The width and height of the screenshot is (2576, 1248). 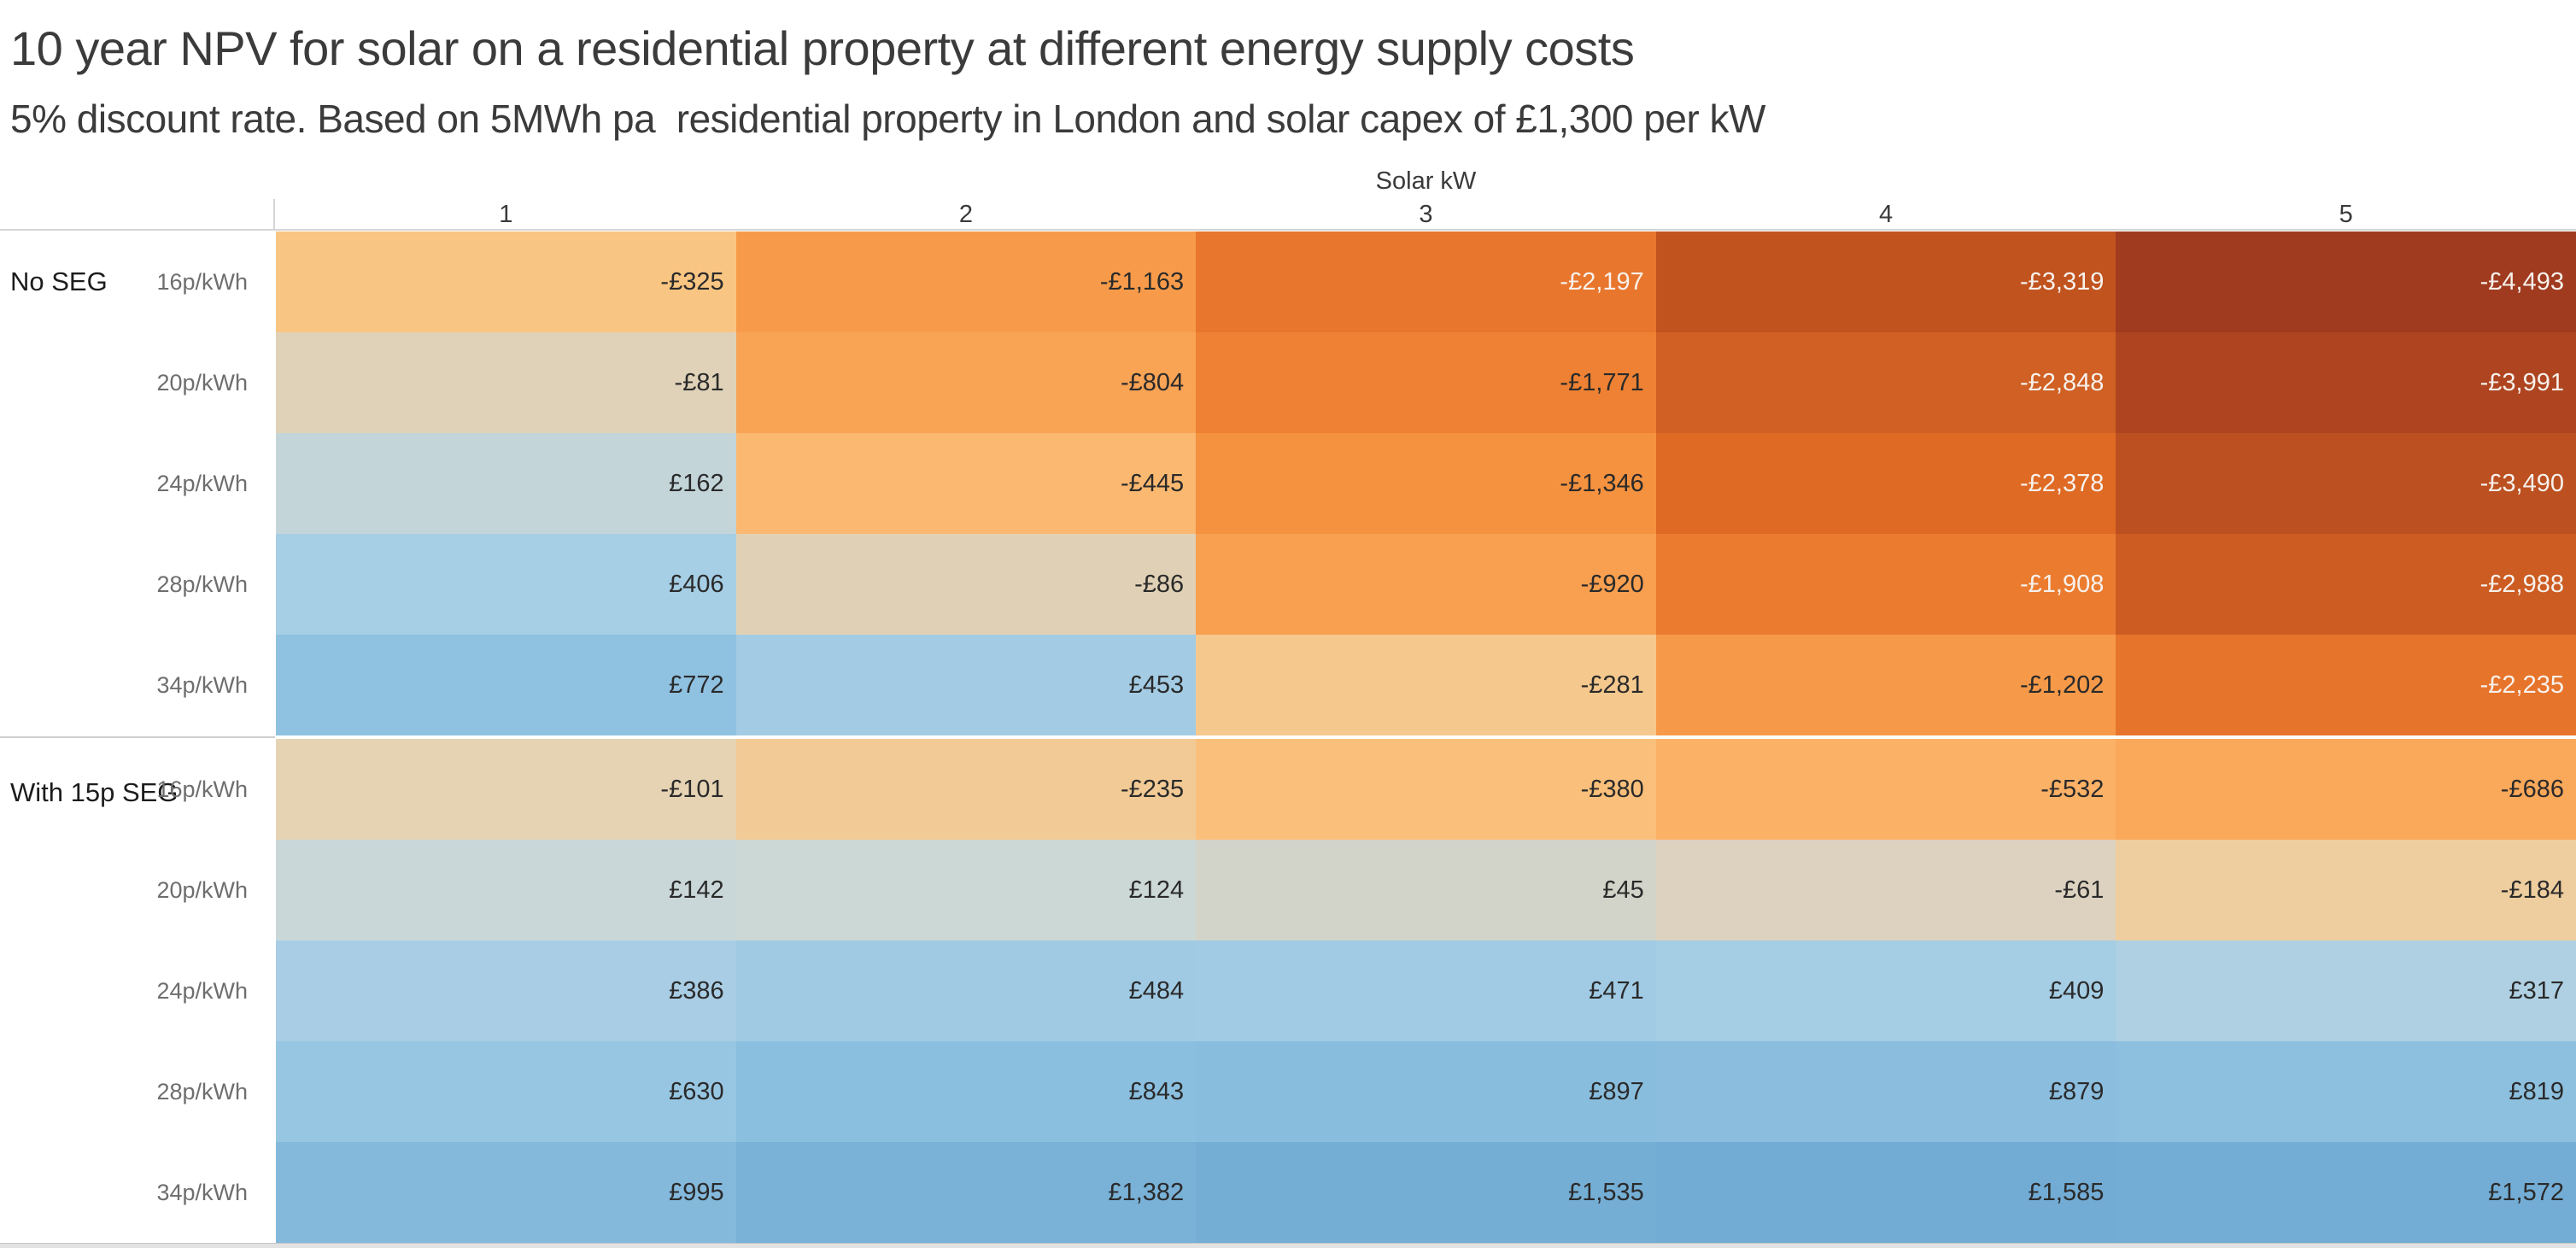 I want to click on heatmap-cell: £1,572, so click(x=2346, y=1192).